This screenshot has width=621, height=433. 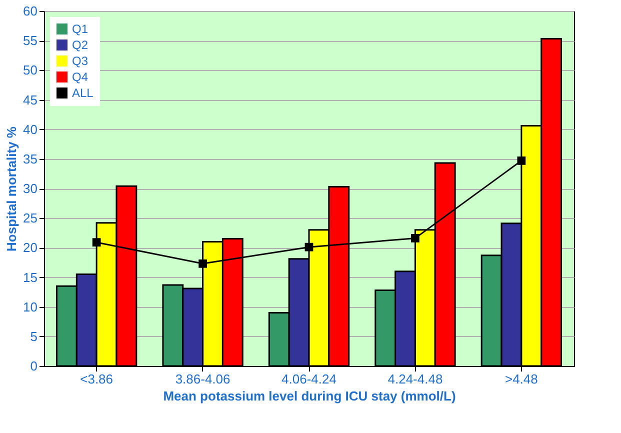 What do you see at coordinates (80, 61) in the screenshot?
I see `legend-label: Q3` at bounding box center [80, 61].